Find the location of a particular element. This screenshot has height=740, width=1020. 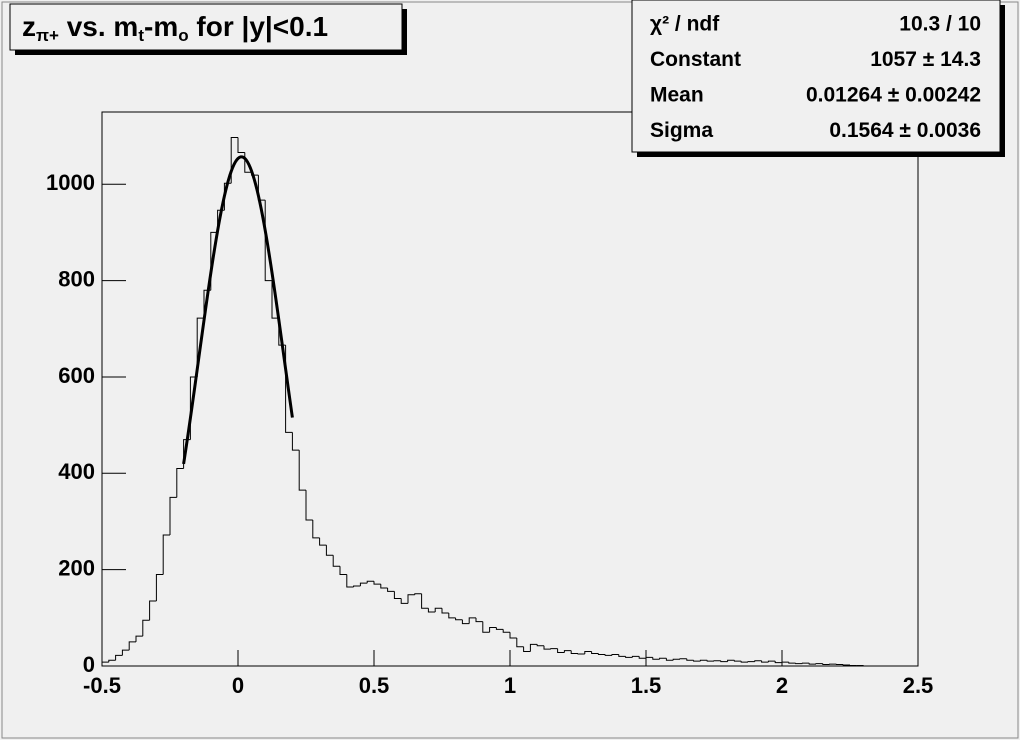

y-tick-label: 0 is located at coordinates (89, 664).